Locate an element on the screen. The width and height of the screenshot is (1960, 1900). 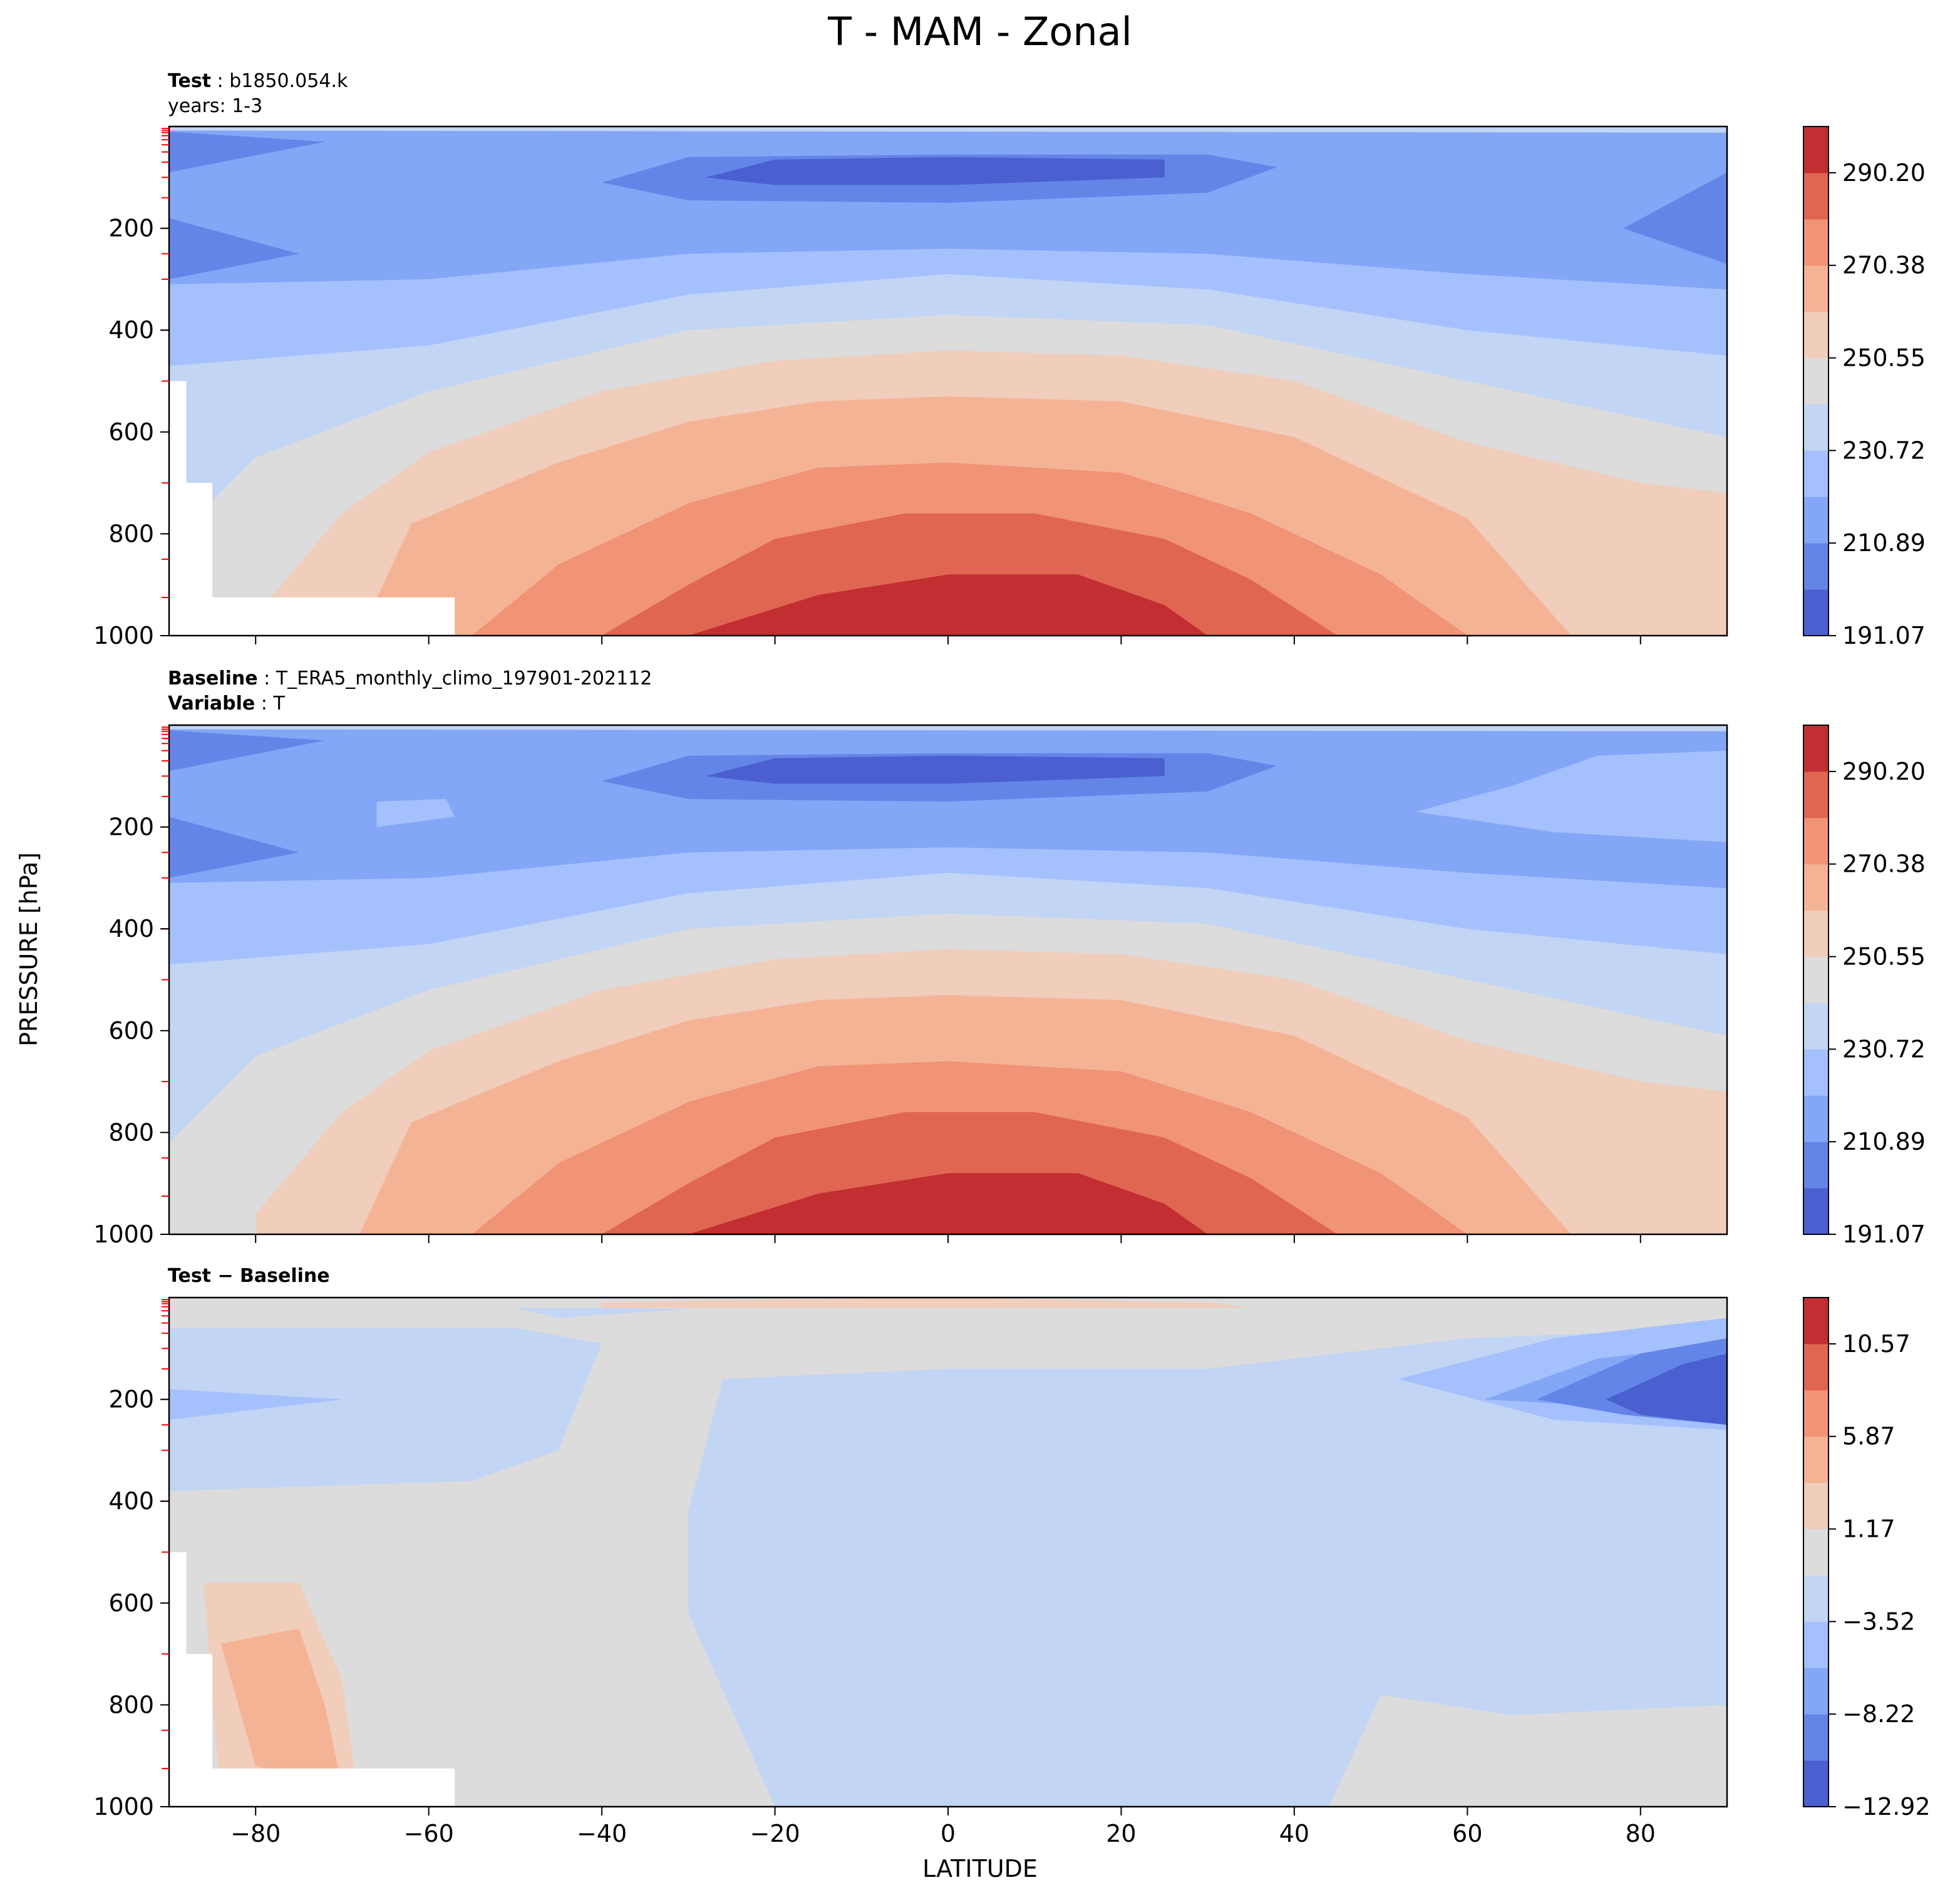
x-tick-label: 60 is located at coordinates (1467, 1833).